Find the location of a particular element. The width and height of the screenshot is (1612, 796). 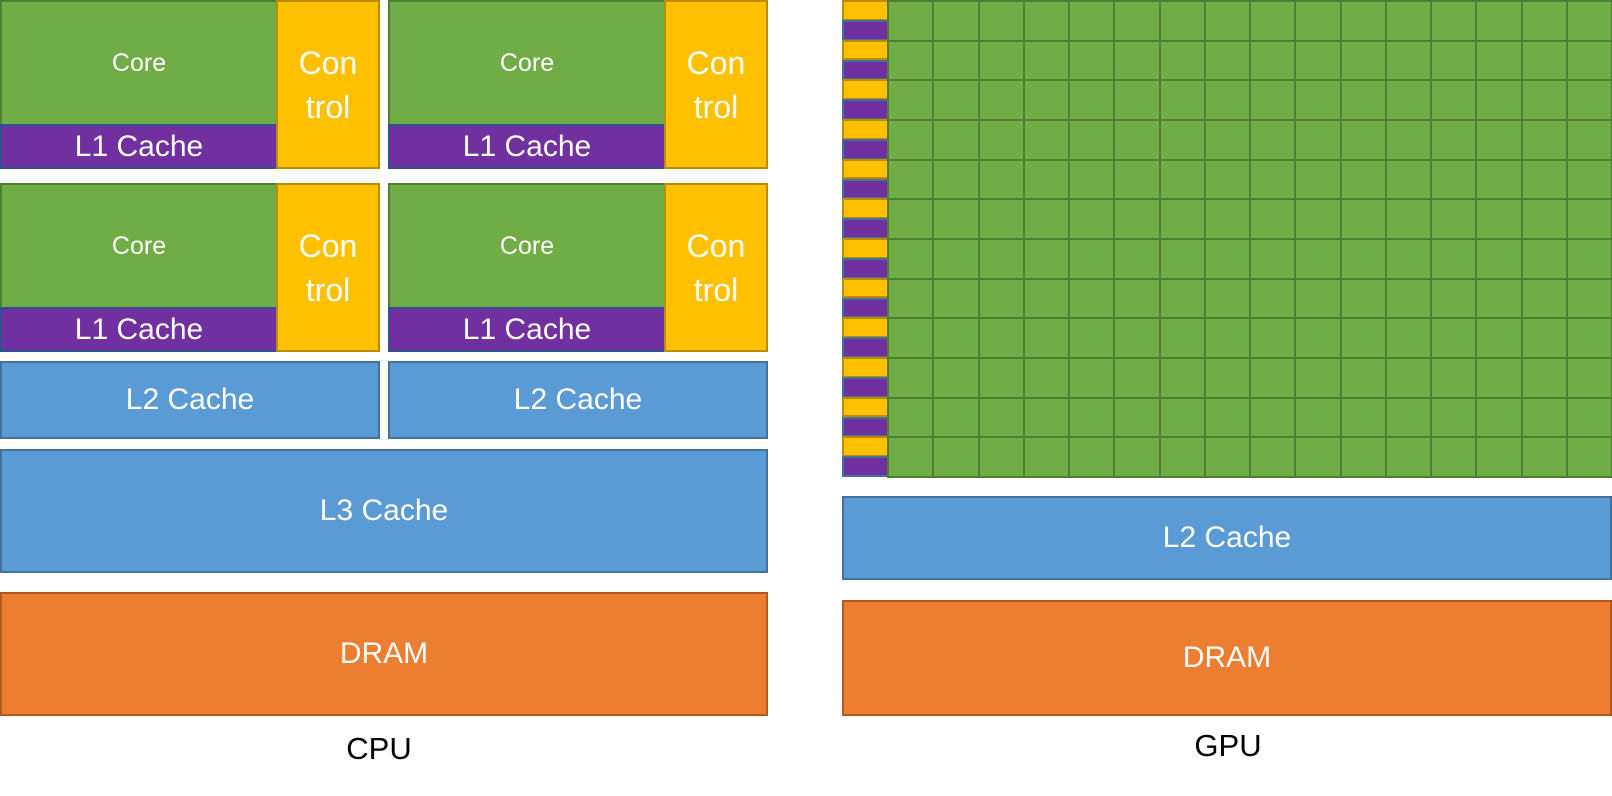

cpu-l2-cache-block: L2 Cache is located at coordinates (578, 400).